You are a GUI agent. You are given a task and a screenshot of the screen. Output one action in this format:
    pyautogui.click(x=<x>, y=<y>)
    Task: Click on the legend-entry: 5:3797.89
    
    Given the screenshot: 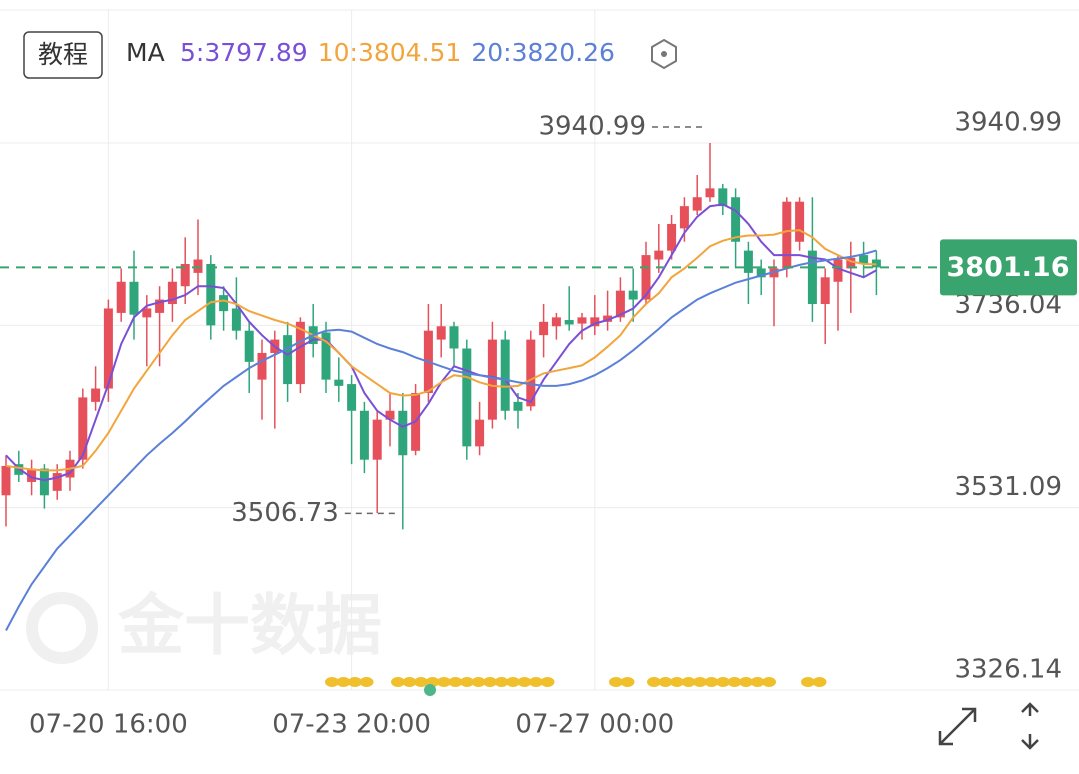 What is the action you would take?
    pyautogui.click(x=244, y=52)
    